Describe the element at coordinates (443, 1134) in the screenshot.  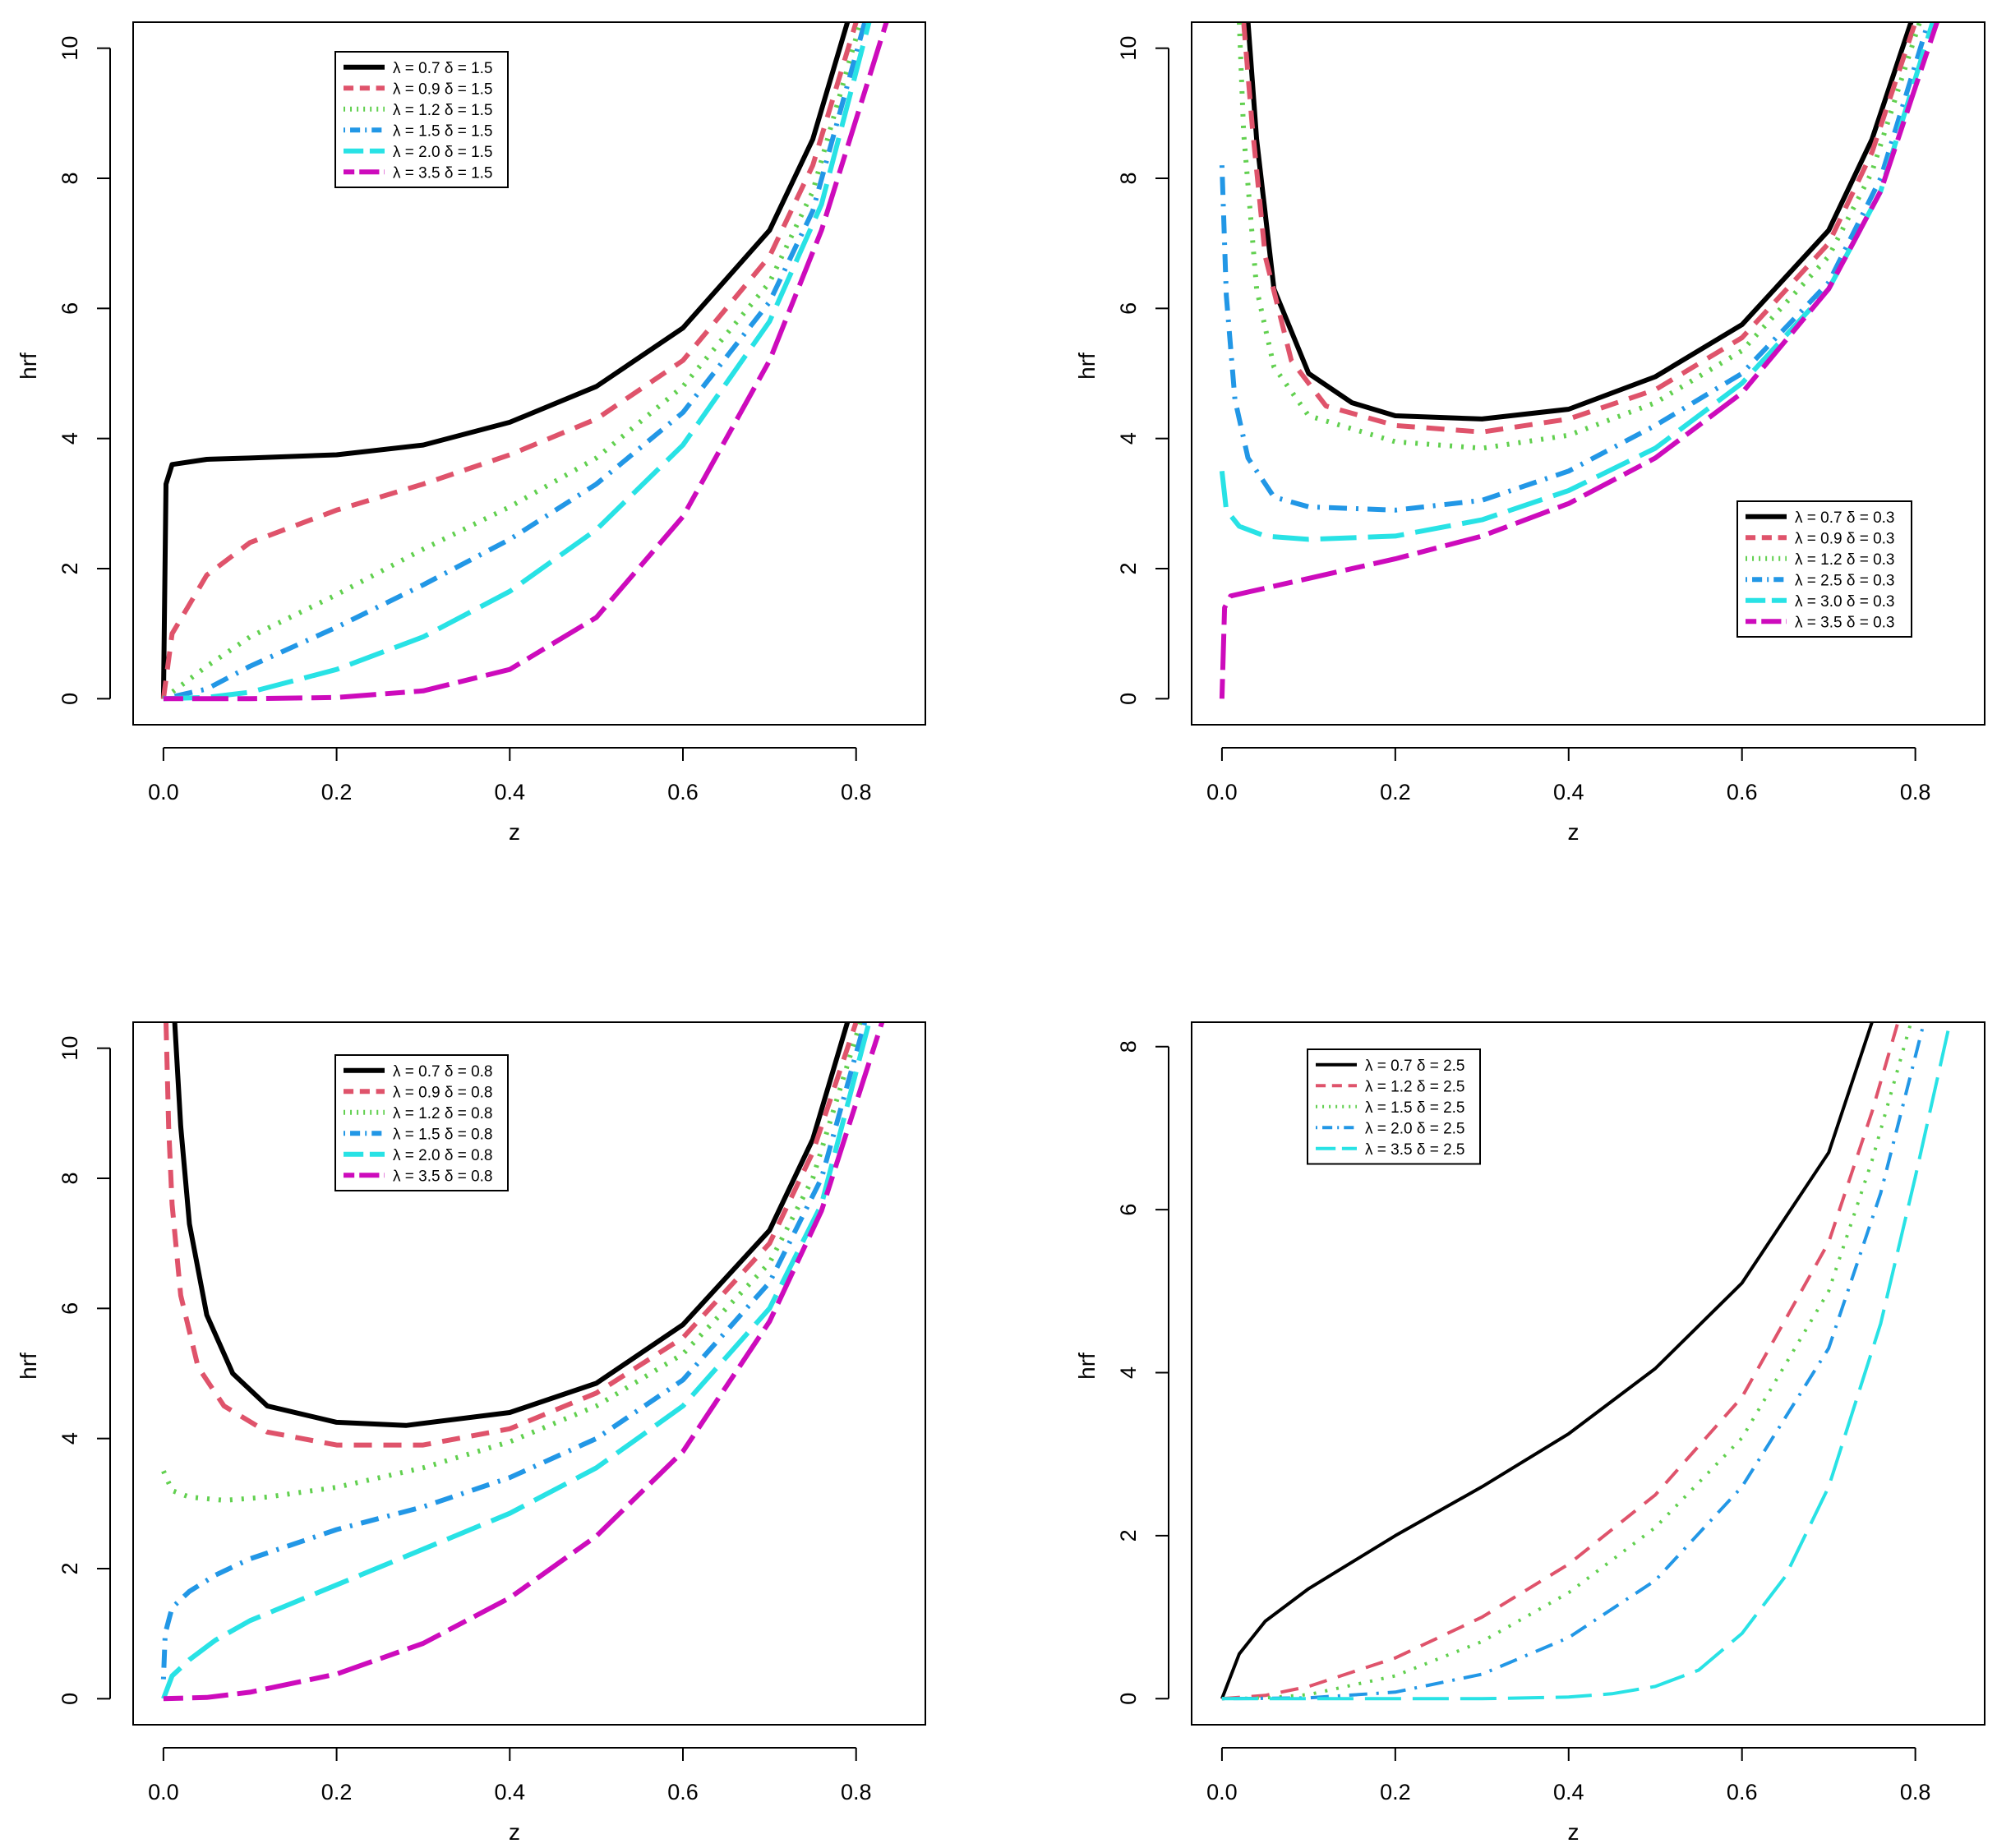
I see `legend-label: λ = 1.5 δ = 0.8` at that location.